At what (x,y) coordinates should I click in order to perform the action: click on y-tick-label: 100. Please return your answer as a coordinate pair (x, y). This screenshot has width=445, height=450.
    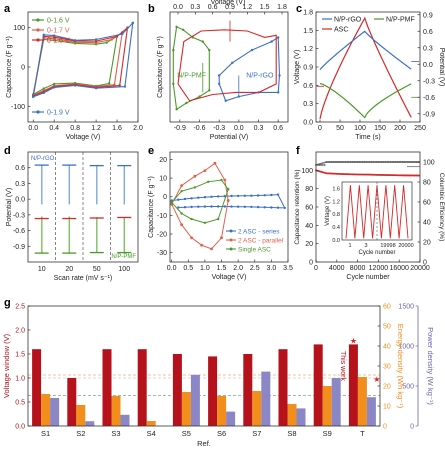
    Looking at the image, I should click on (19, 28).